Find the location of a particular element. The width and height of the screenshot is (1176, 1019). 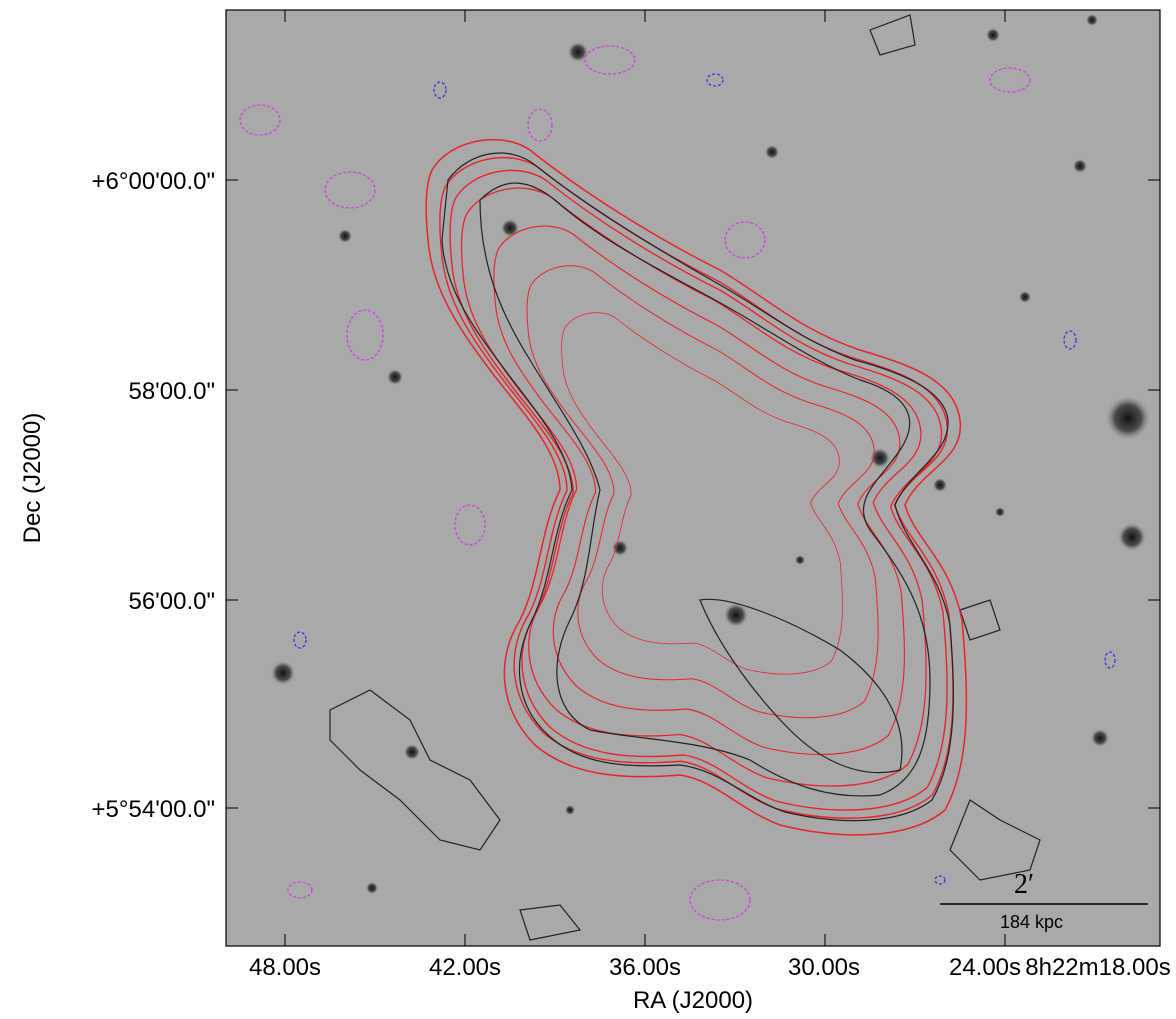

x-tick-label: 36.00s is located at coordinates (645, 967).